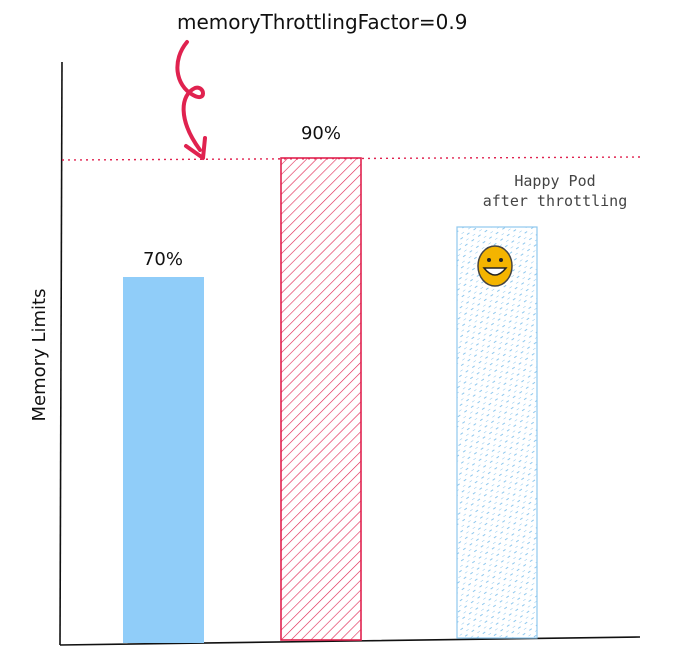  I want to click on x-axis, so click(350, 641).